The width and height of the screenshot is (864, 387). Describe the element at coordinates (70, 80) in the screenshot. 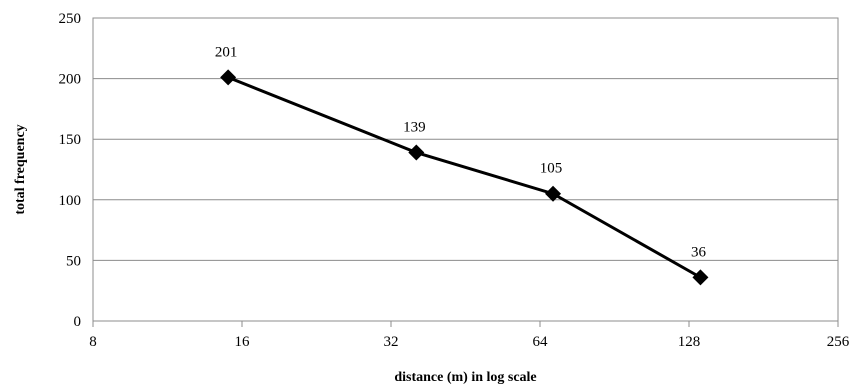

I see `y-tick-label-200: 200` at that location.